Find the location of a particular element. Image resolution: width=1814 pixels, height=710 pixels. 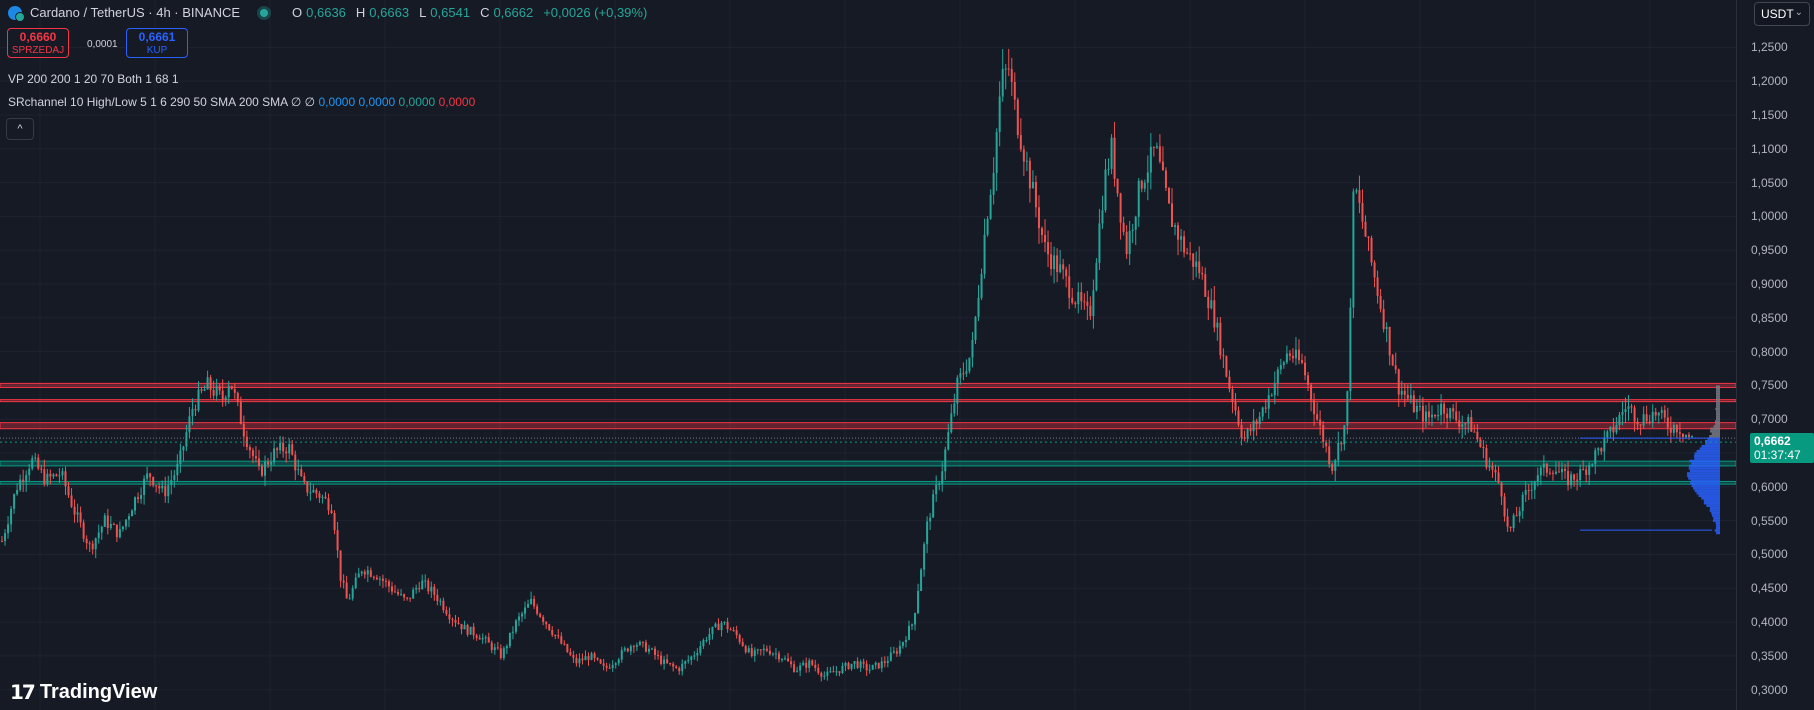

buy-button: 0,6661 KUP is located at coordinates (157, 43).